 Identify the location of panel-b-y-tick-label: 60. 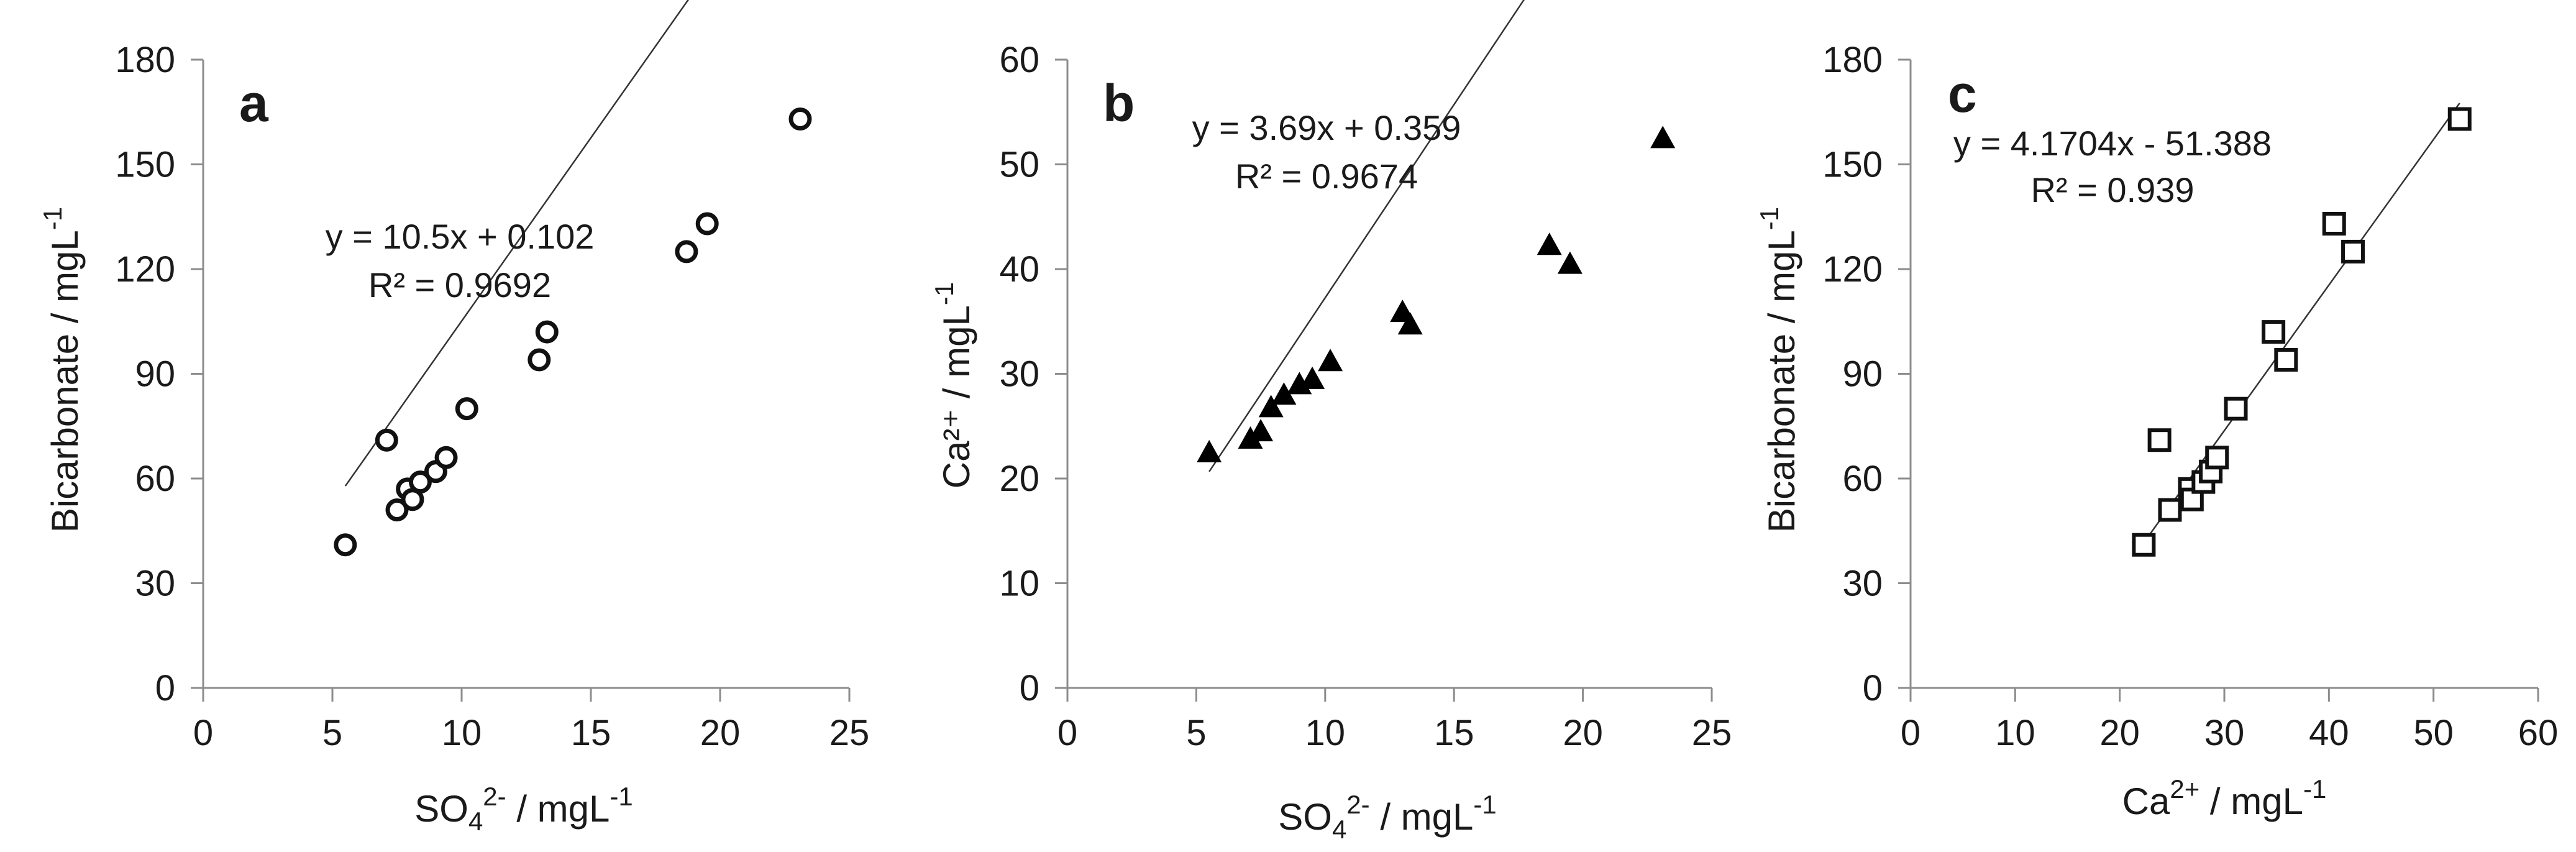
(1019, 60).